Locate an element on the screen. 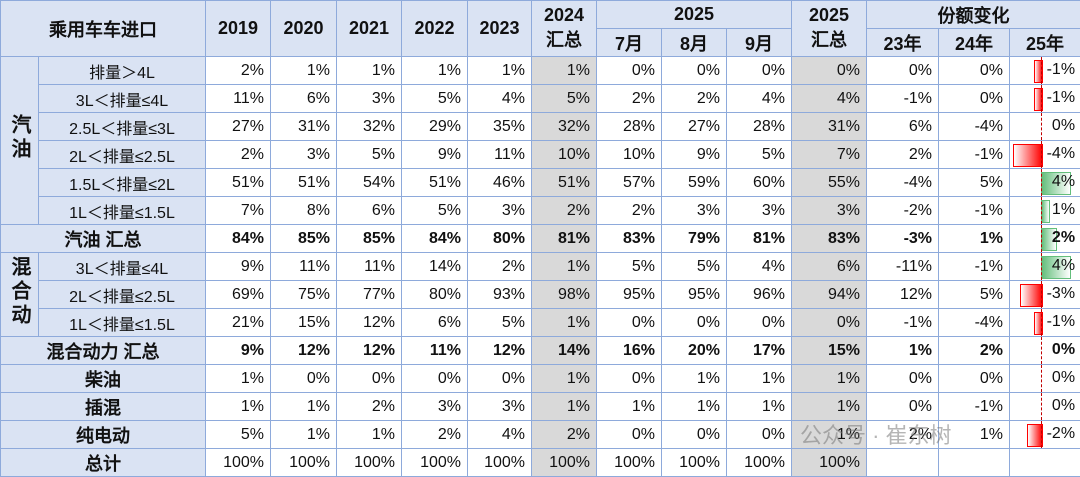 The height and width of the screenshot is (477, 1080). value-cell: 3% is located at coordinates (694, 210).